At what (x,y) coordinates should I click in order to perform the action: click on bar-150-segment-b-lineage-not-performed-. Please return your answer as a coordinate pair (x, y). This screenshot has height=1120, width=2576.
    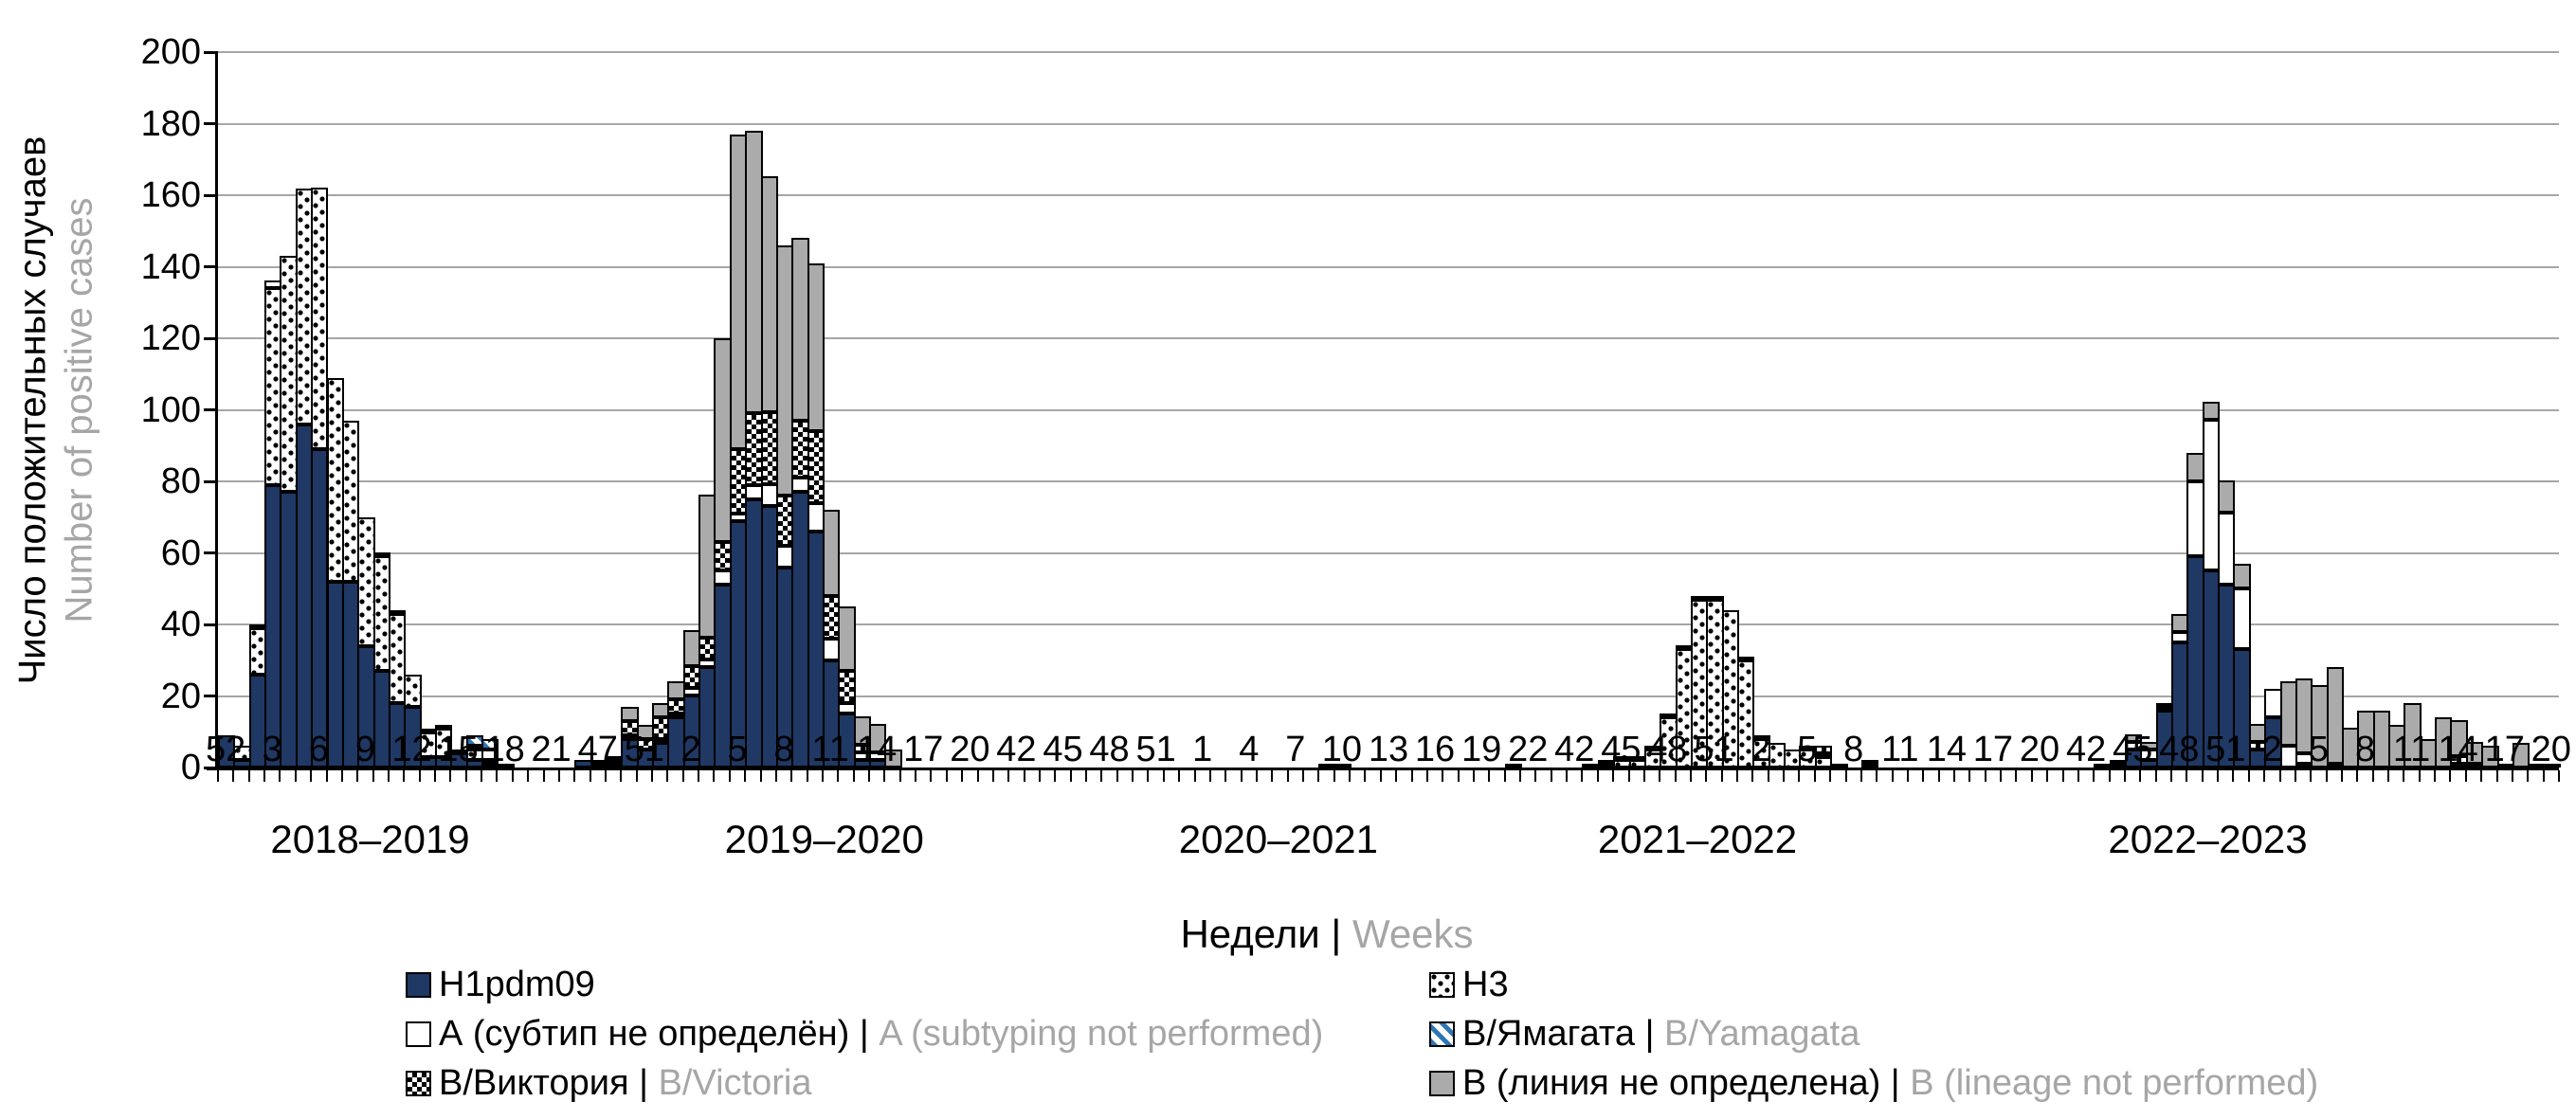
    Looking at the image, I should click on (2552, 766).